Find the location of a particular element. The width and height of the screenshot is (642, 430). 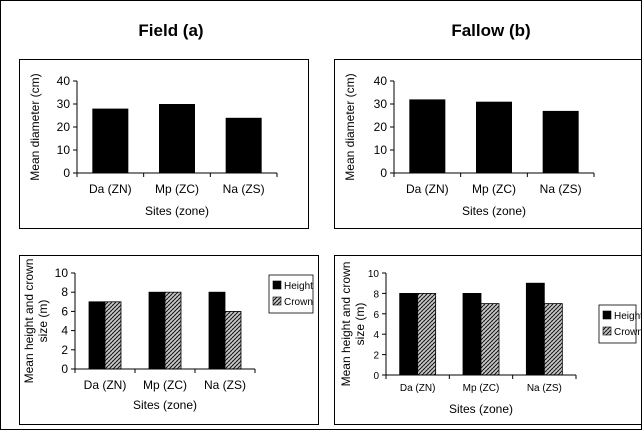

fallow-title: Fallow (b) is located at coordinates (491, 30).